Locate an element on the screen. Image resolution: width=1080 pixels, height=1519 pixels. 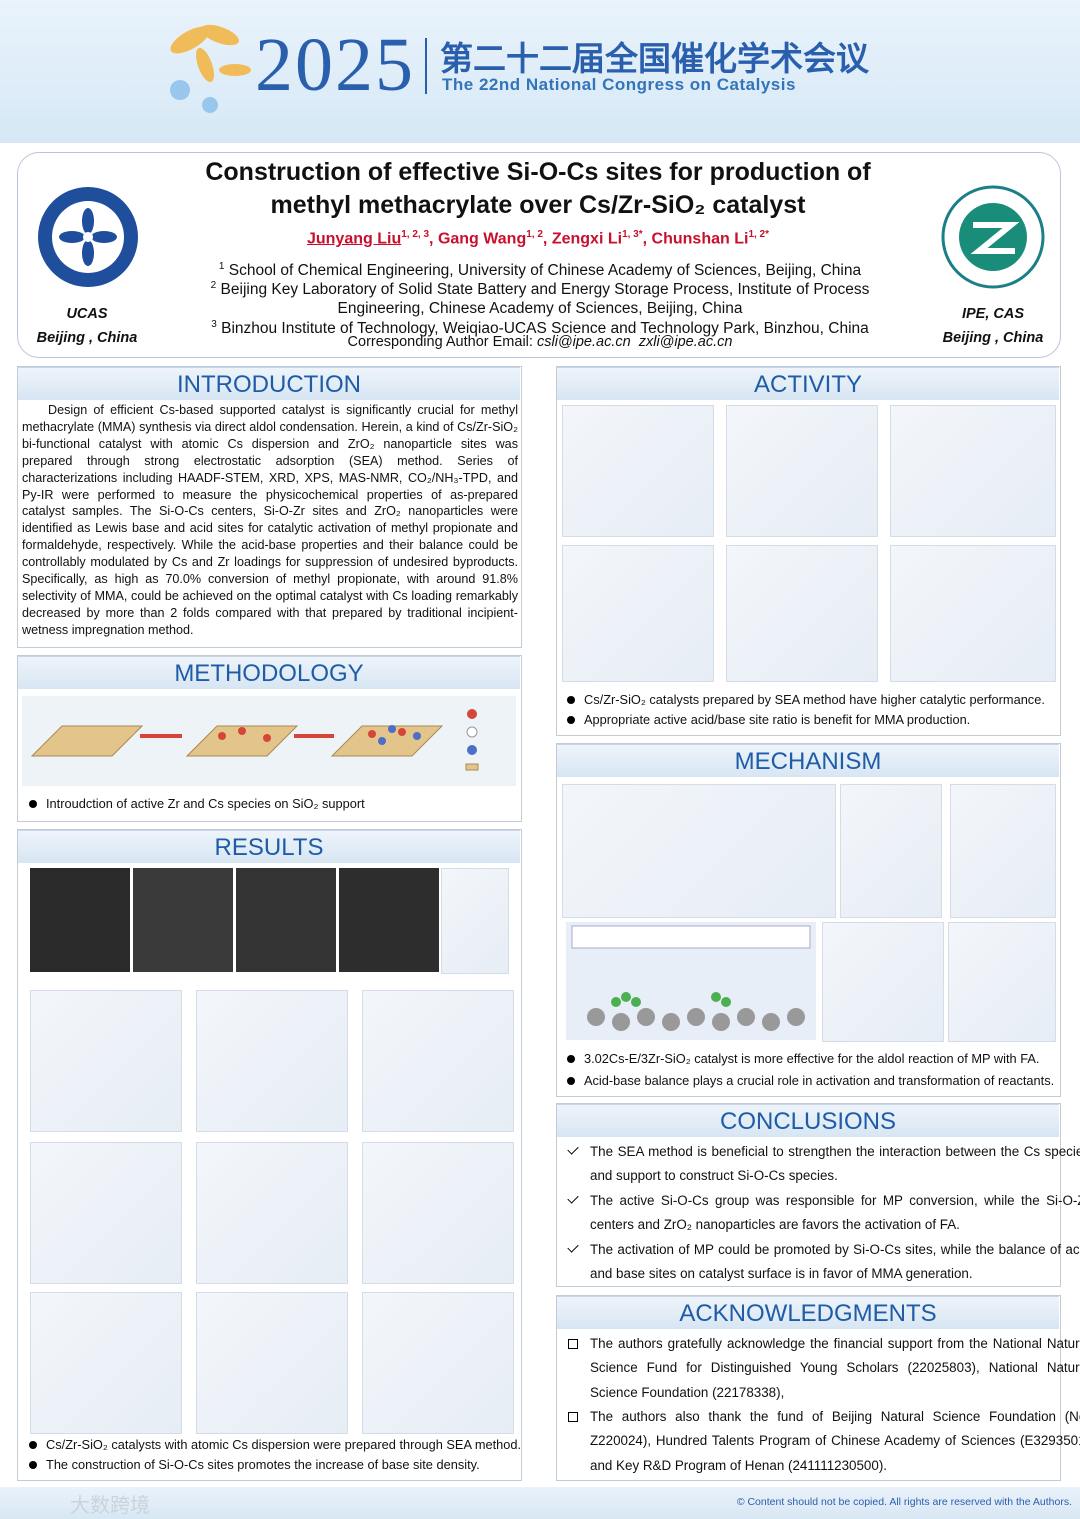
aff-num: 2 is located at coordinates (213, 285).